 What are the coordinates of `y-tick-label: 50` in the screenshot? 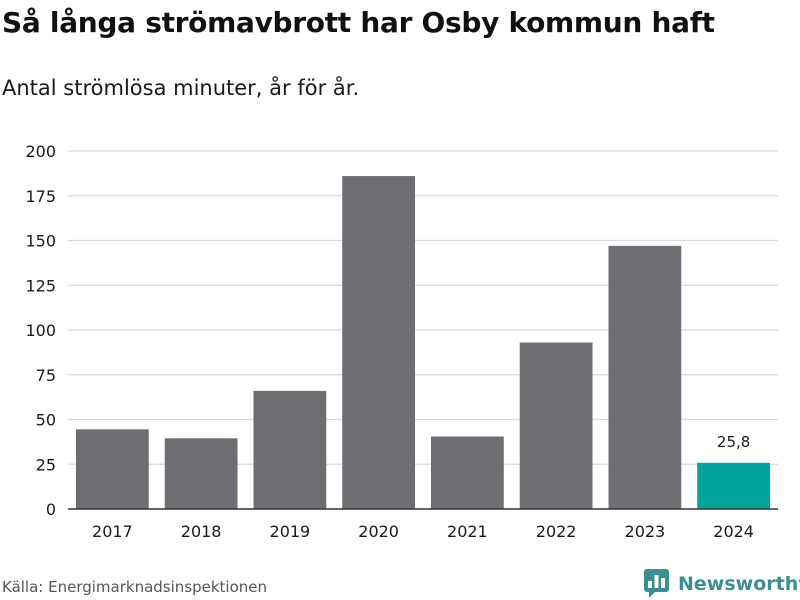 It's located at (46, 420).